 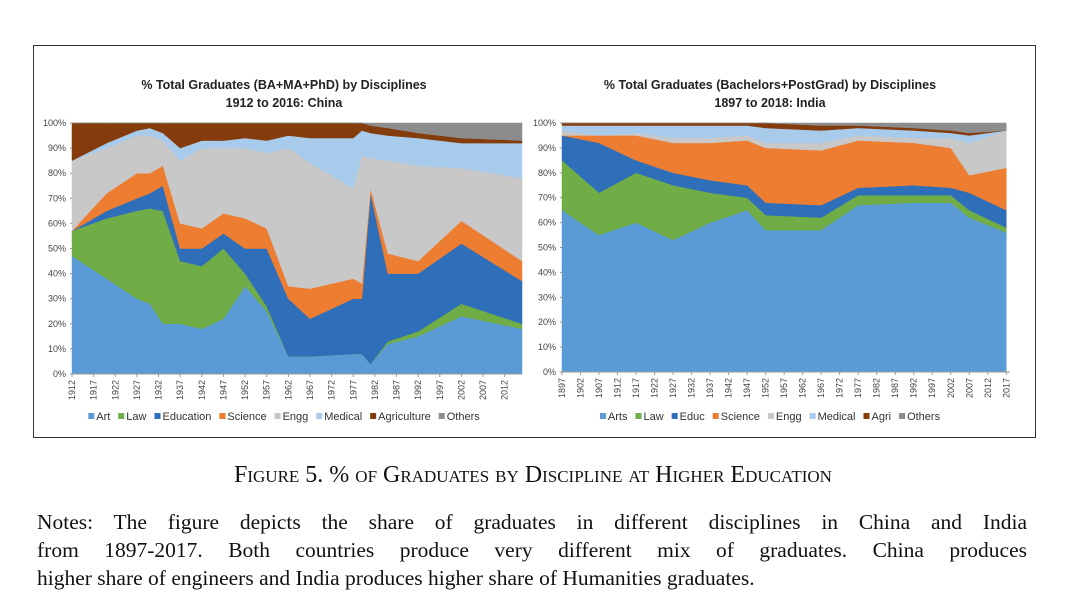 What do you see at coordinates (547, 223) in the screenshot?
I see `y-tick-label: 60%` at bounding box center [547, 223].